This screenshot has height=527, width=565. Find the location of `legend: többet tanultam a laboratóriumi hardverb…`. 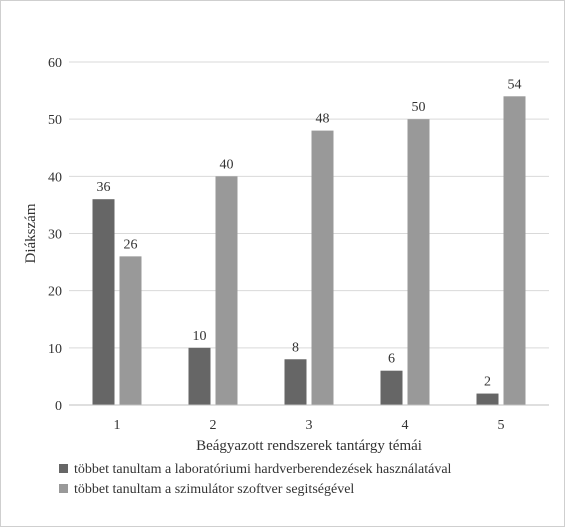

legend: többet tanultam a laboratóriumi hardverb… is located at coordinates (255, 479).